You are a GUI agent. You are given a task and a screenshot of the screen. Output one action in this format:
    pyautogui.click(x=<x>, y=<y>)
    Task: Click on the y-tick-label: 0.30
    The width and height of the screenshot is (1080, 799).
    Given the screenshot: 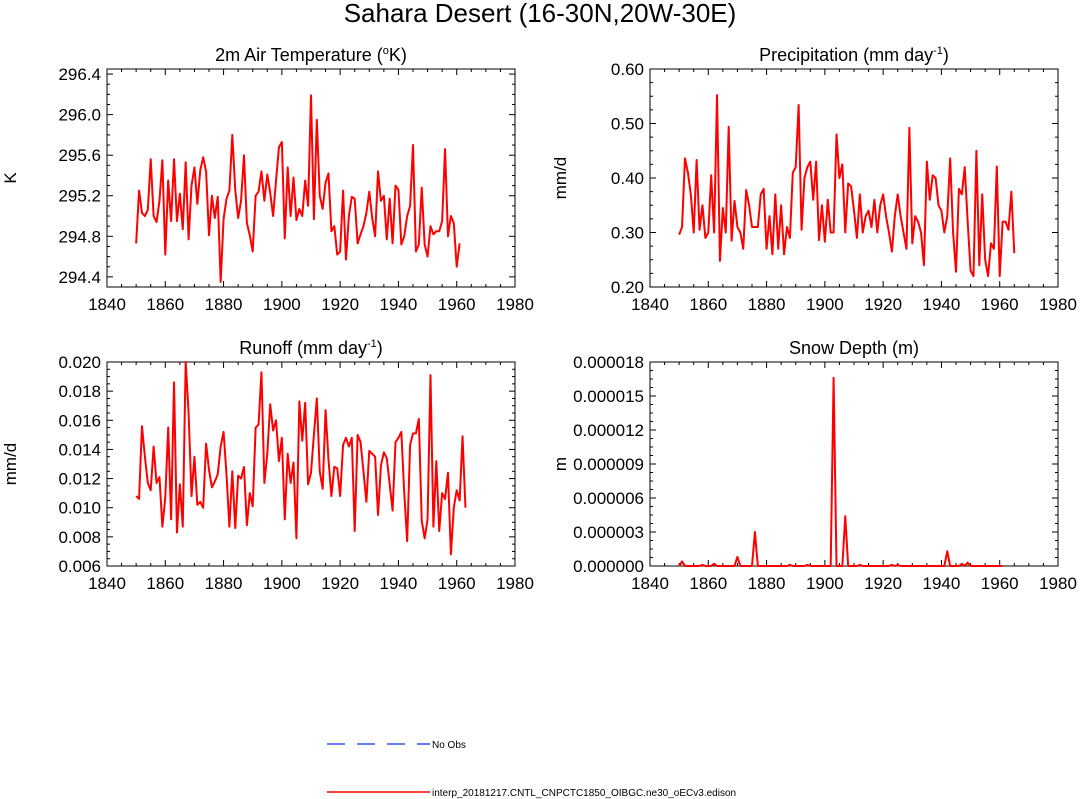 What is the action you would take?
    pyautogui.click(x=627, y=233)
    